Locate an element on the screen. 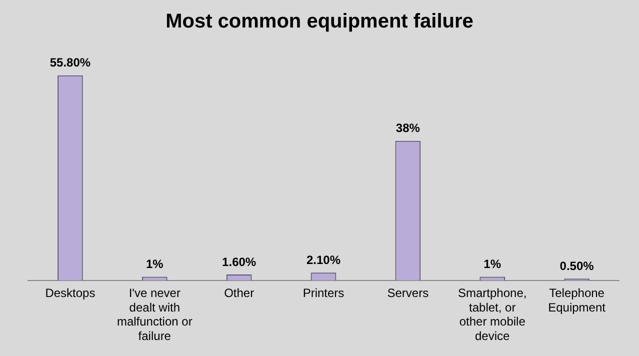 The width and height of the screenshot is (639, 356). data-label: 1.60% is located at coordinates (239, 261).